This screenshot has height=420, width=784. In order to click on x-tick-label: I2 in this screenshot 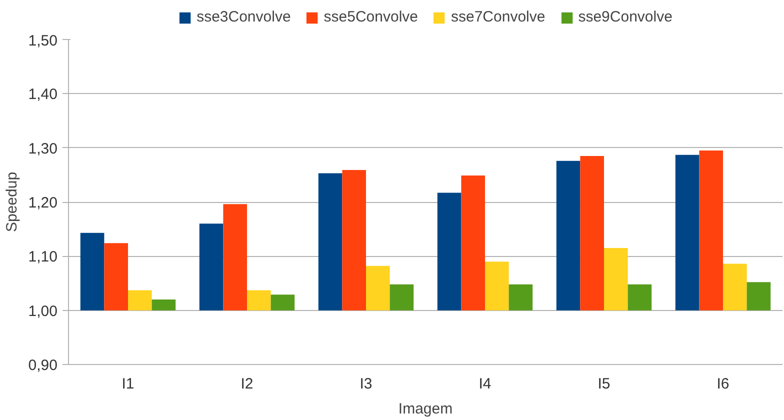, I will do `click(247, 384)`.